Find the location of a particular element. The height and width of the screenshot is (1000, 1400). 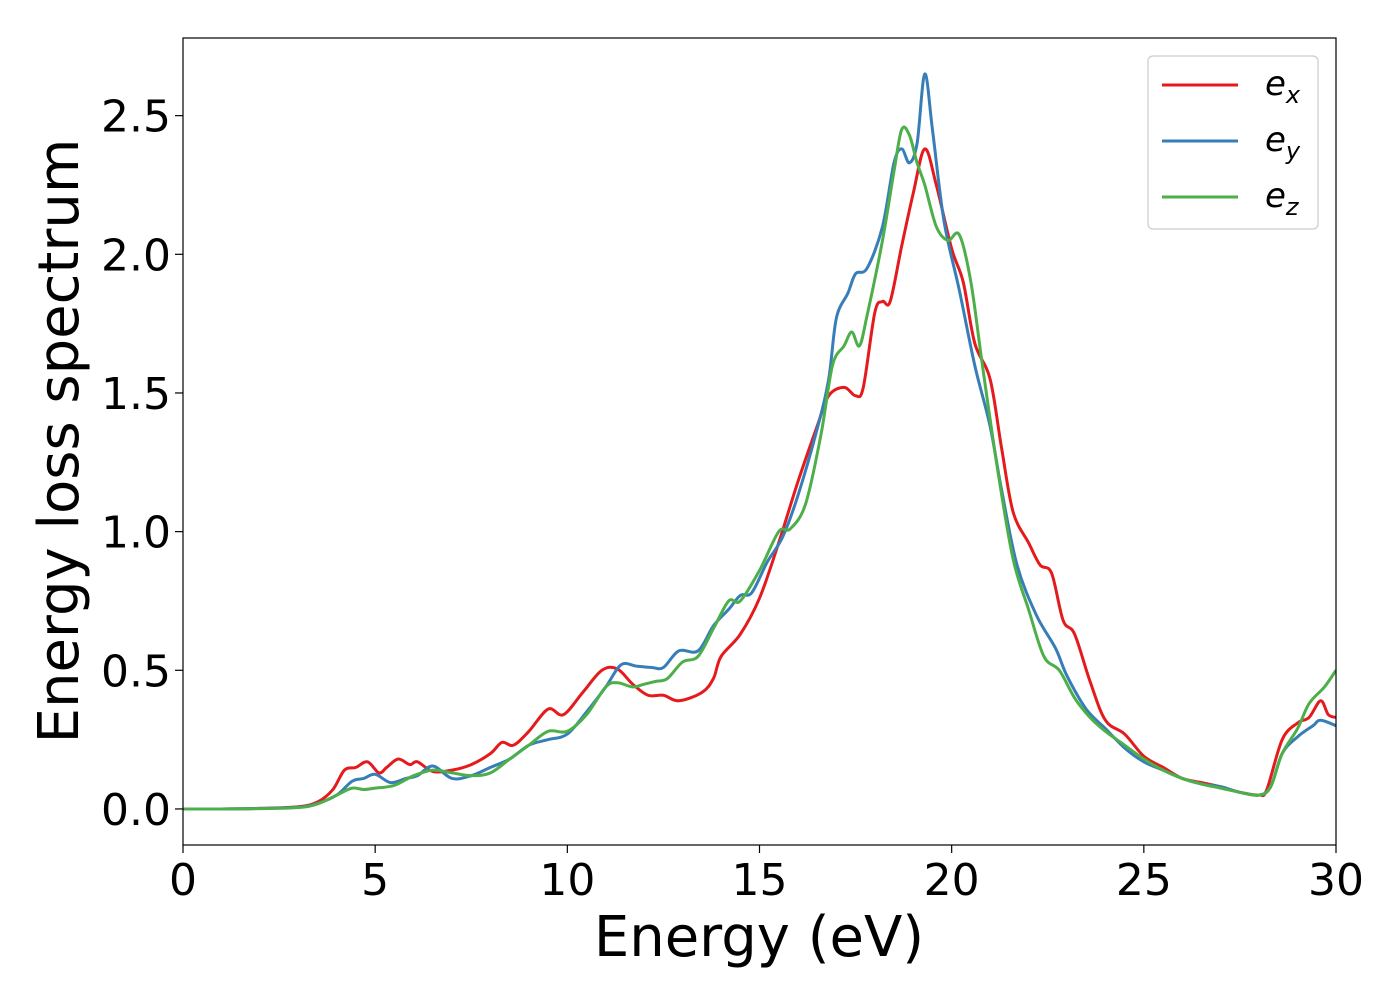

x-tick-label: 10 is located at coordinates (567, 880).